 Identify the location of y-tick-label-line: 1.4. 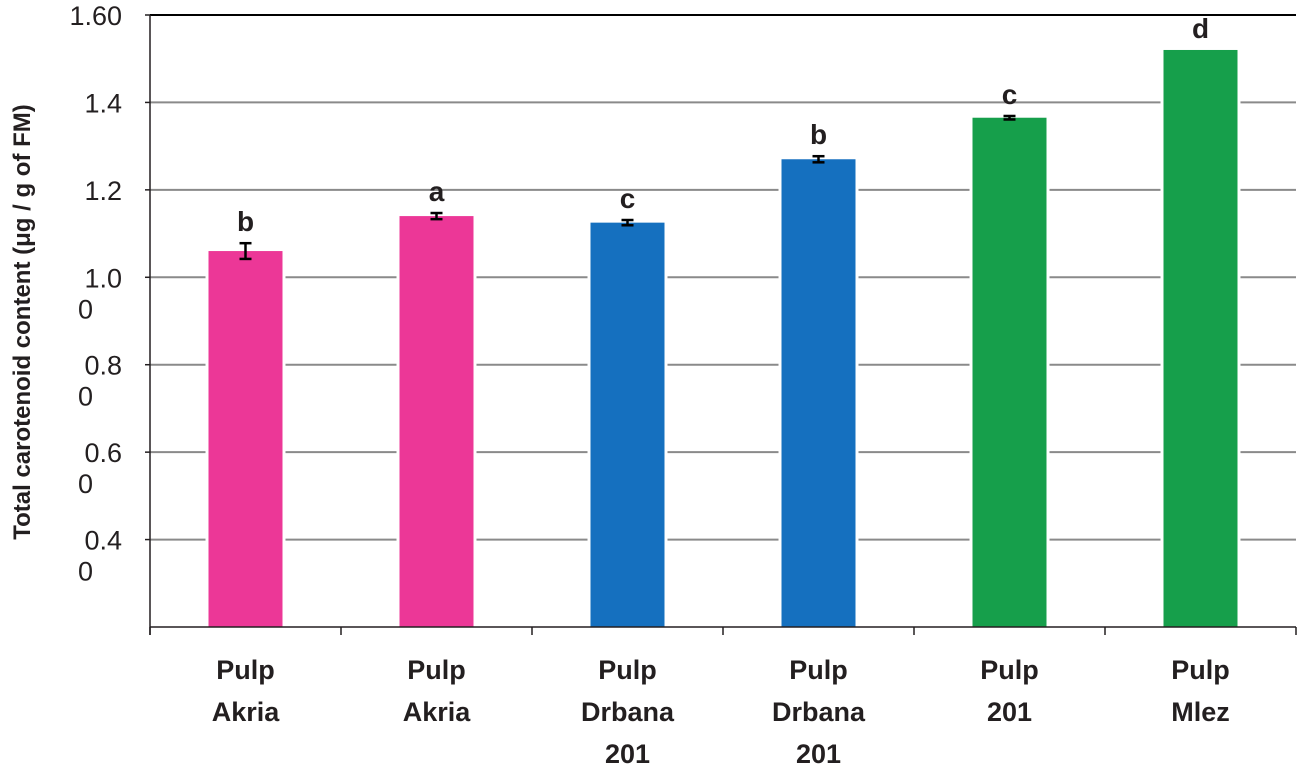
(103, 103).